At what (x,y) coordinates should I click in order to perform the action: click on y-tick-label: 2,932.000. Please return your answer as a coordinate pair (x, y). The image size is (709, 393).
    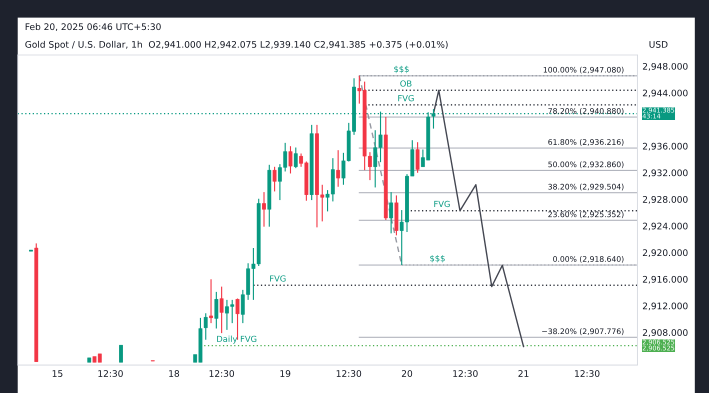
    Looking at the image, I should click on (665, 173).